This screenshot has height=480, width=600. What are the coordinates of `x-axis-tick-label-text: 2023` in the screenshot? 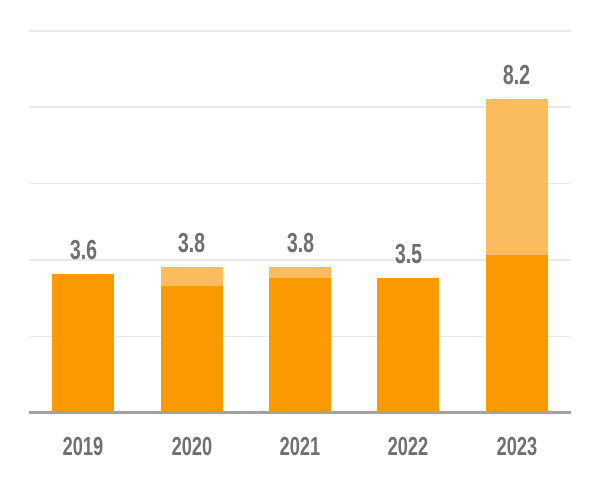 It's located at (517, 446).